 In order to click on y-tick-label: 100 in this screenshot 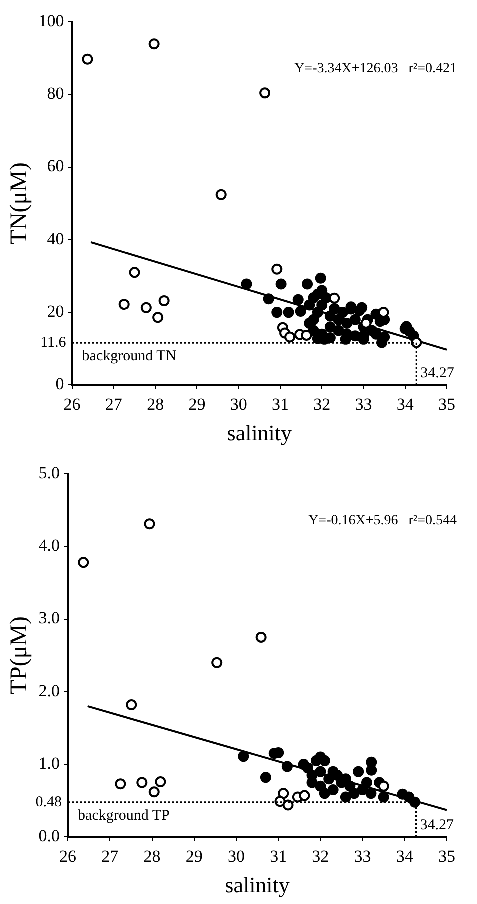, I will do `click(51, 20)`.